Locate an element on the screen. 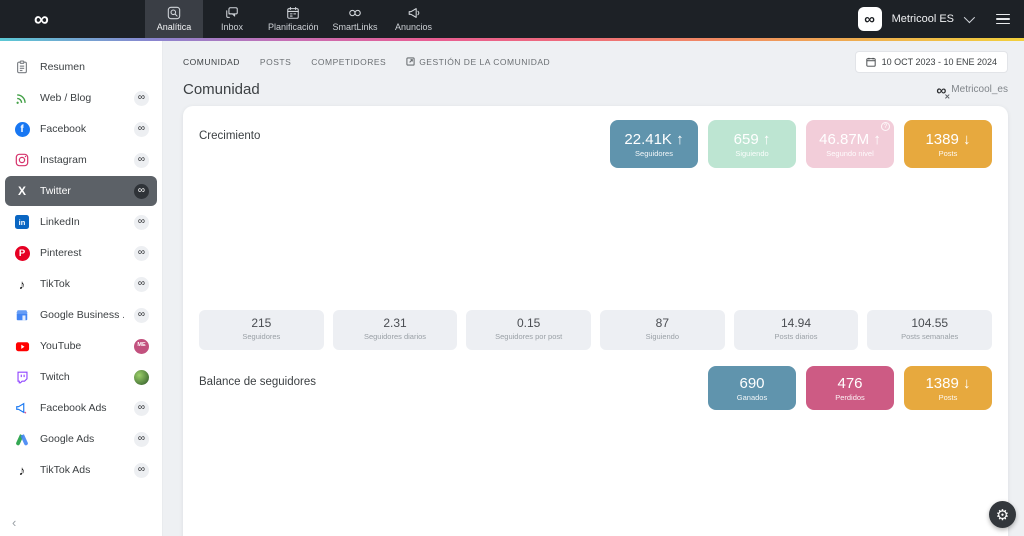  tab-label: GESTIÓN DE LA COMUNIDAD is located at coordinates (485, 62).